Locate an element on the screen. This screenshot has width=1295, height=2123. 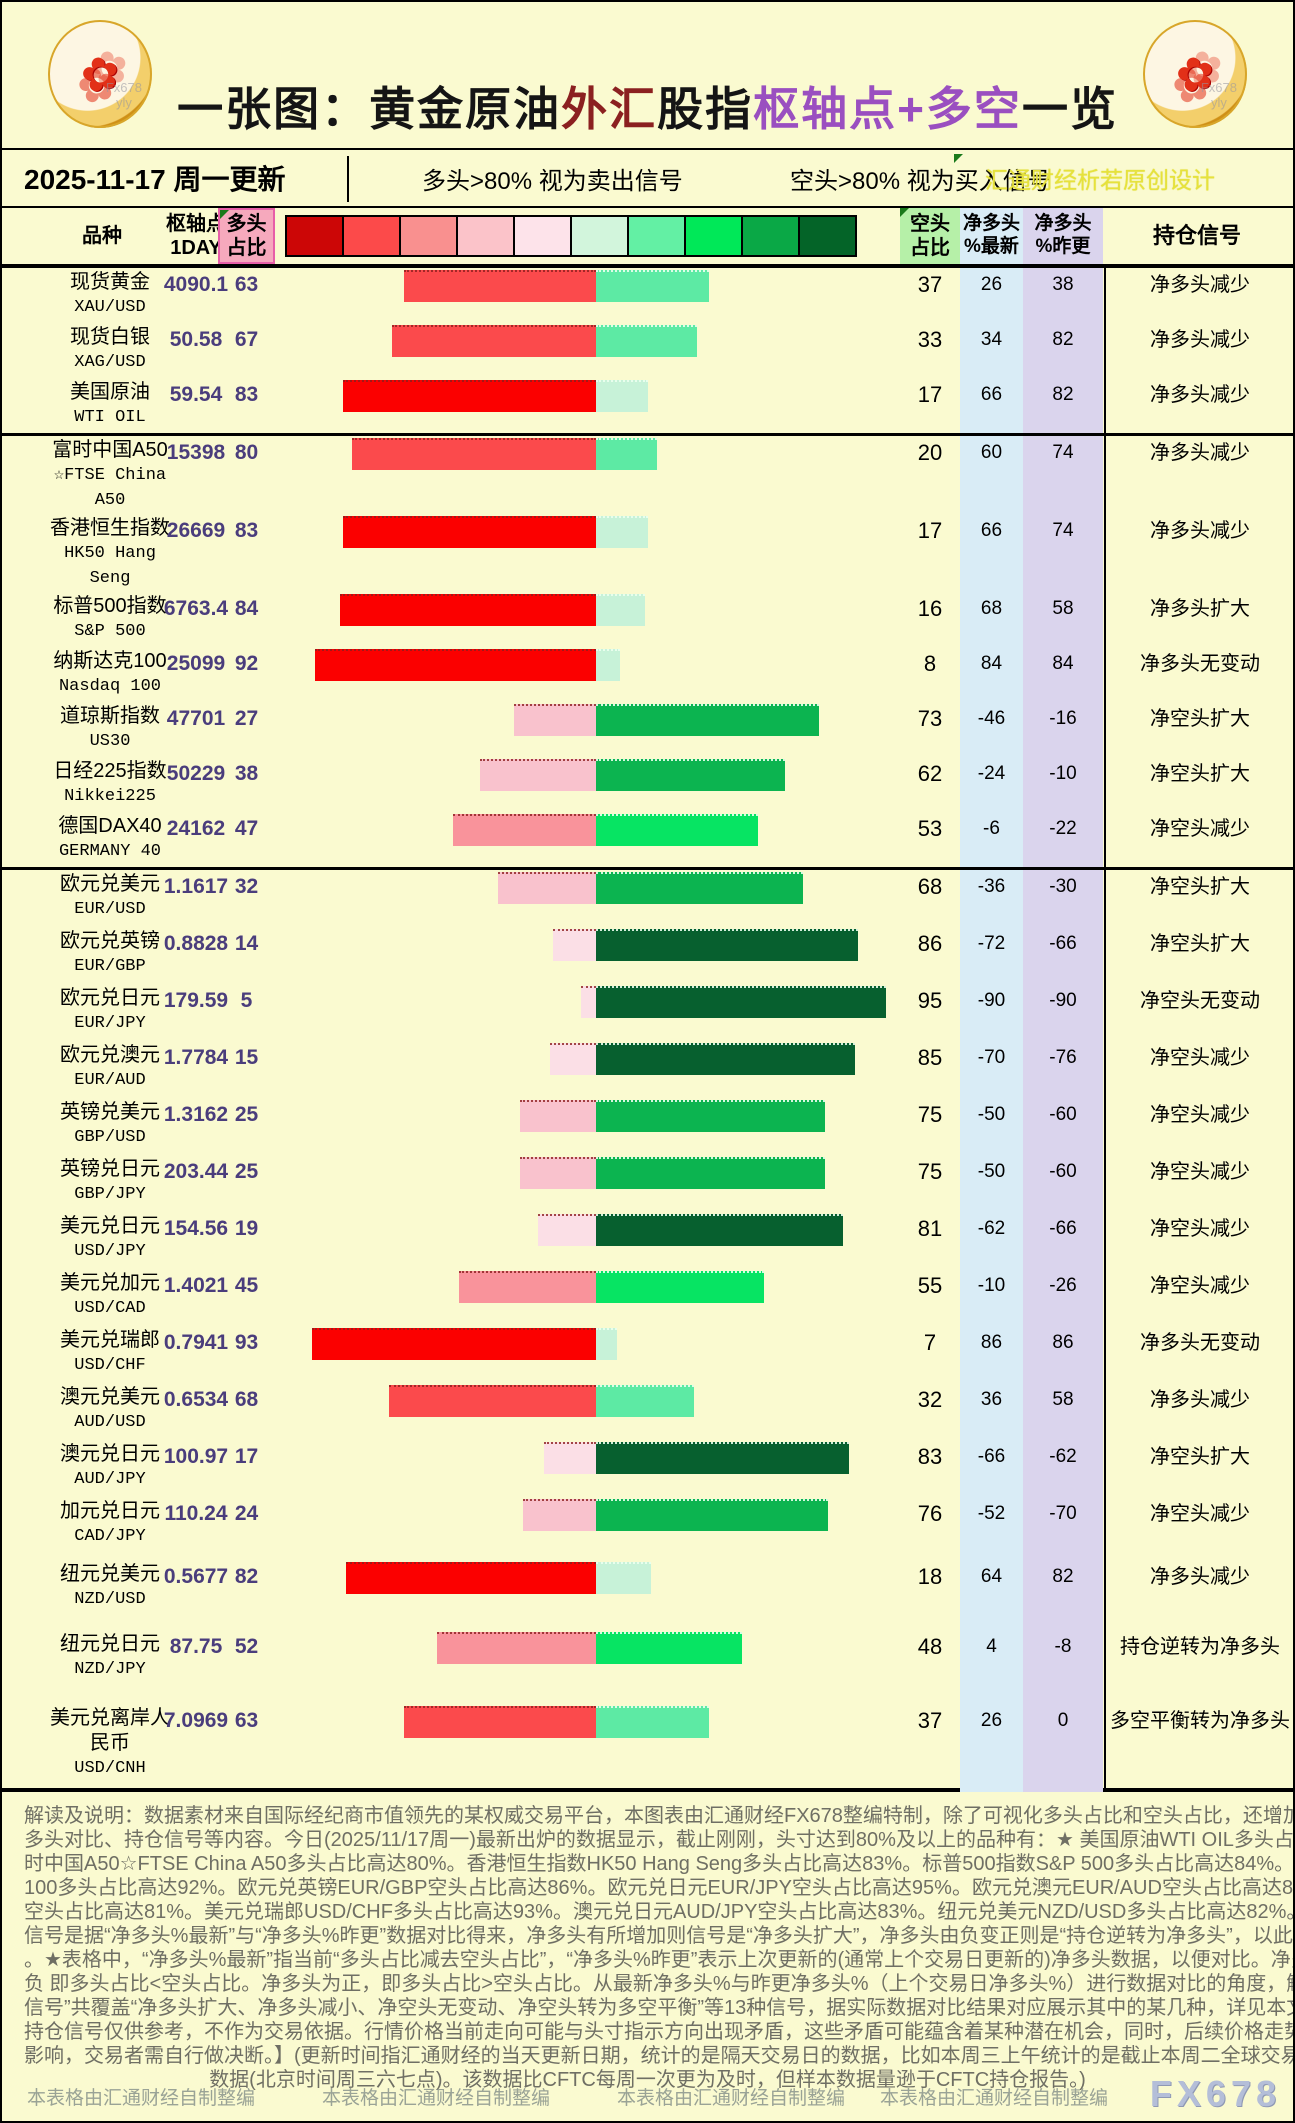
instrument-name: 德国DAX40 GERMANY 40 is located at coordinates (110, 839).